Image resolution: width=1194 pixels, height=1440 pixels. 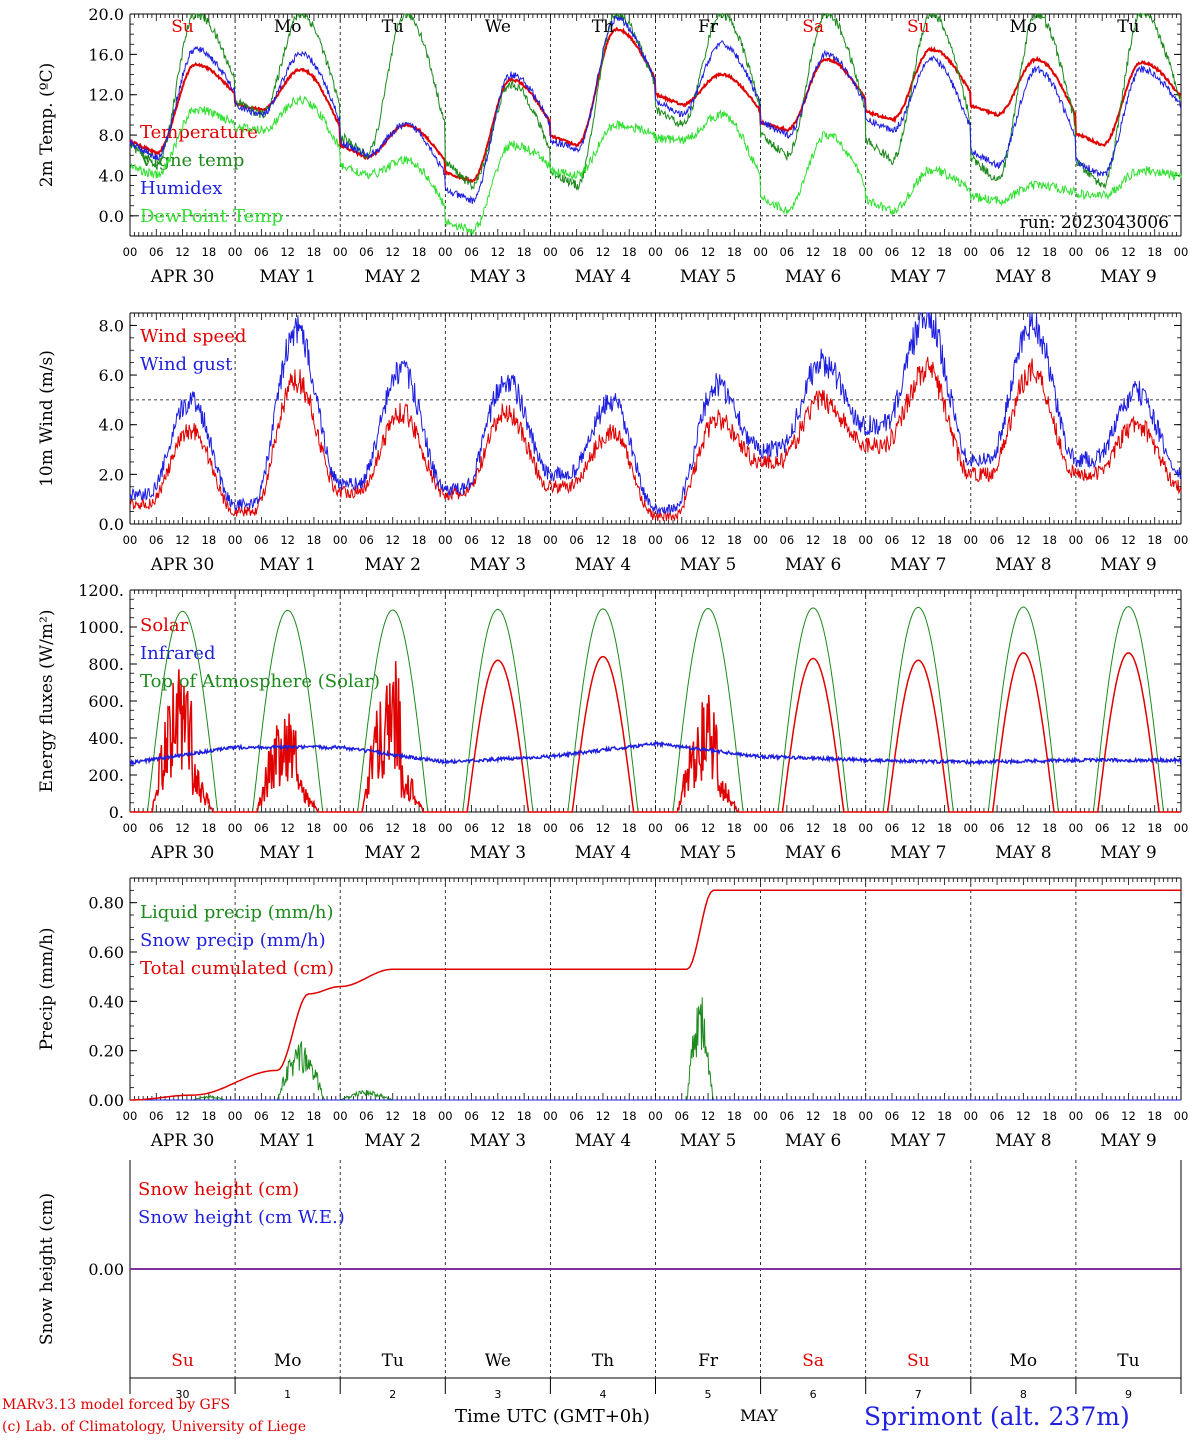 What do you see at coordinates (116, 812) in the screenshot?
I see `y-tick-label: 0.` at bounding box center [116, 812].